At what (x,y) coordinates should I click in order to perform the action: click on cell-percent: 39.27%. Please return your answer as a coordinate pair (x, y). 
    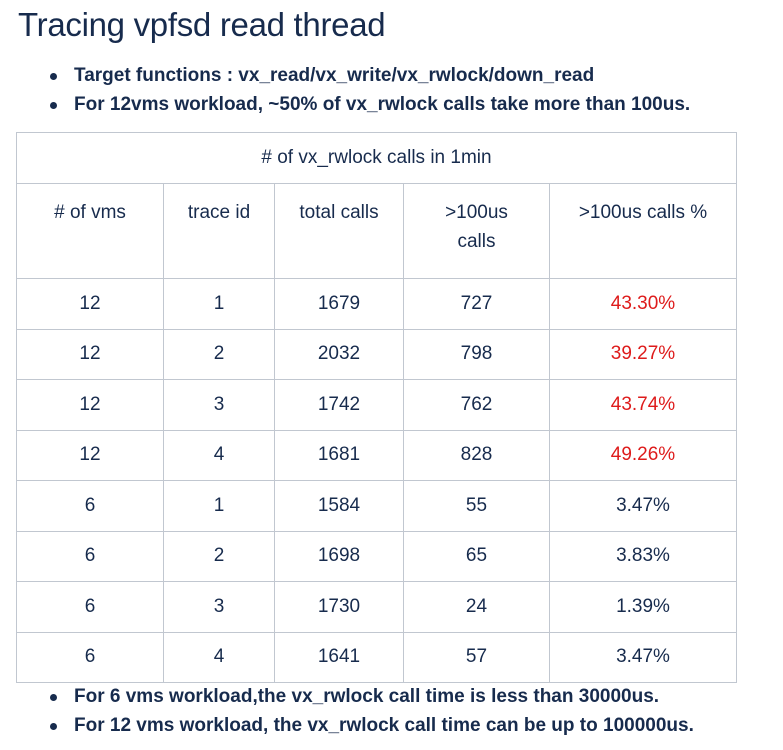
    Looking at the image, I should click on (643, 354).